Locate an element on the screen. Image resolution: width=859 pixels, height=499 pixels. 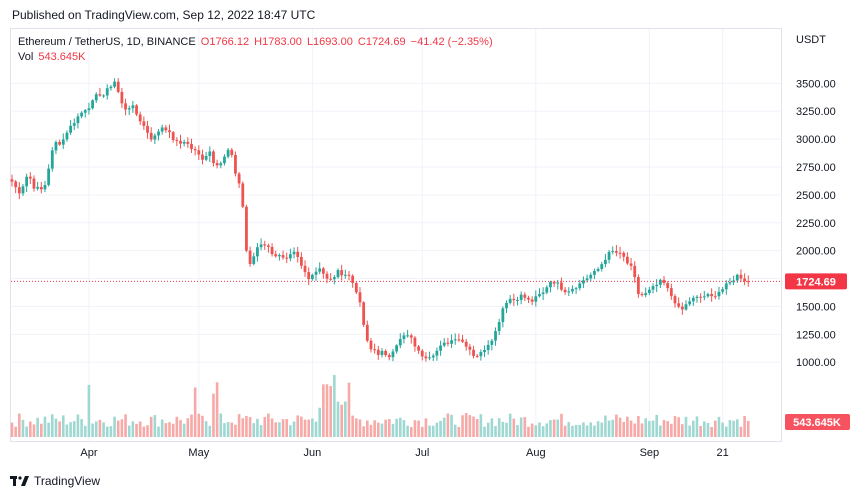
last-price-label: 1724.69 is located at coordinates (816, 282).